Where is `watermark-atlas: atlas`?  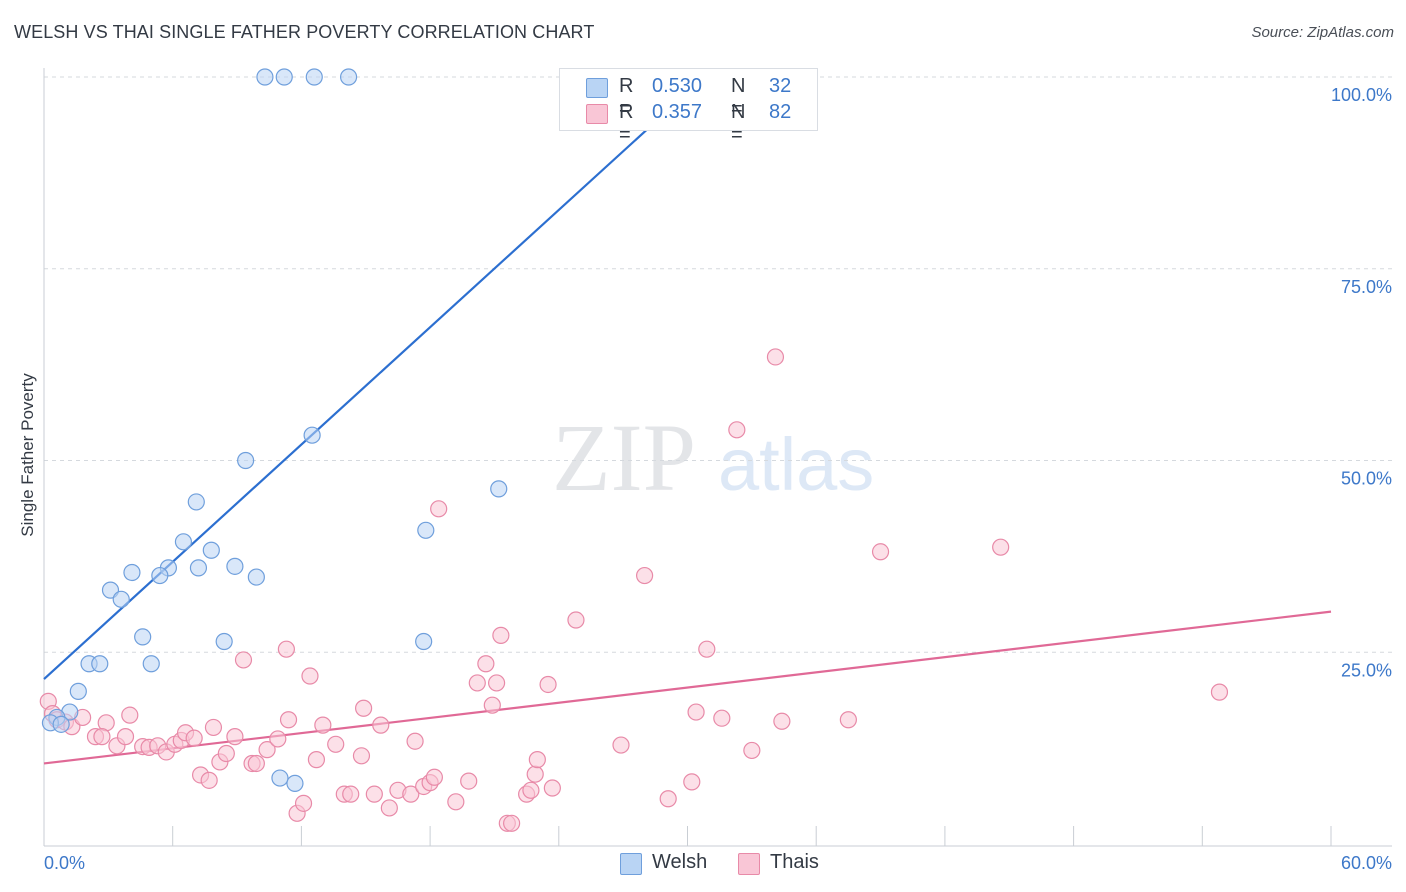
watermark-atlas: atlas is located at coordinates (796, 464).